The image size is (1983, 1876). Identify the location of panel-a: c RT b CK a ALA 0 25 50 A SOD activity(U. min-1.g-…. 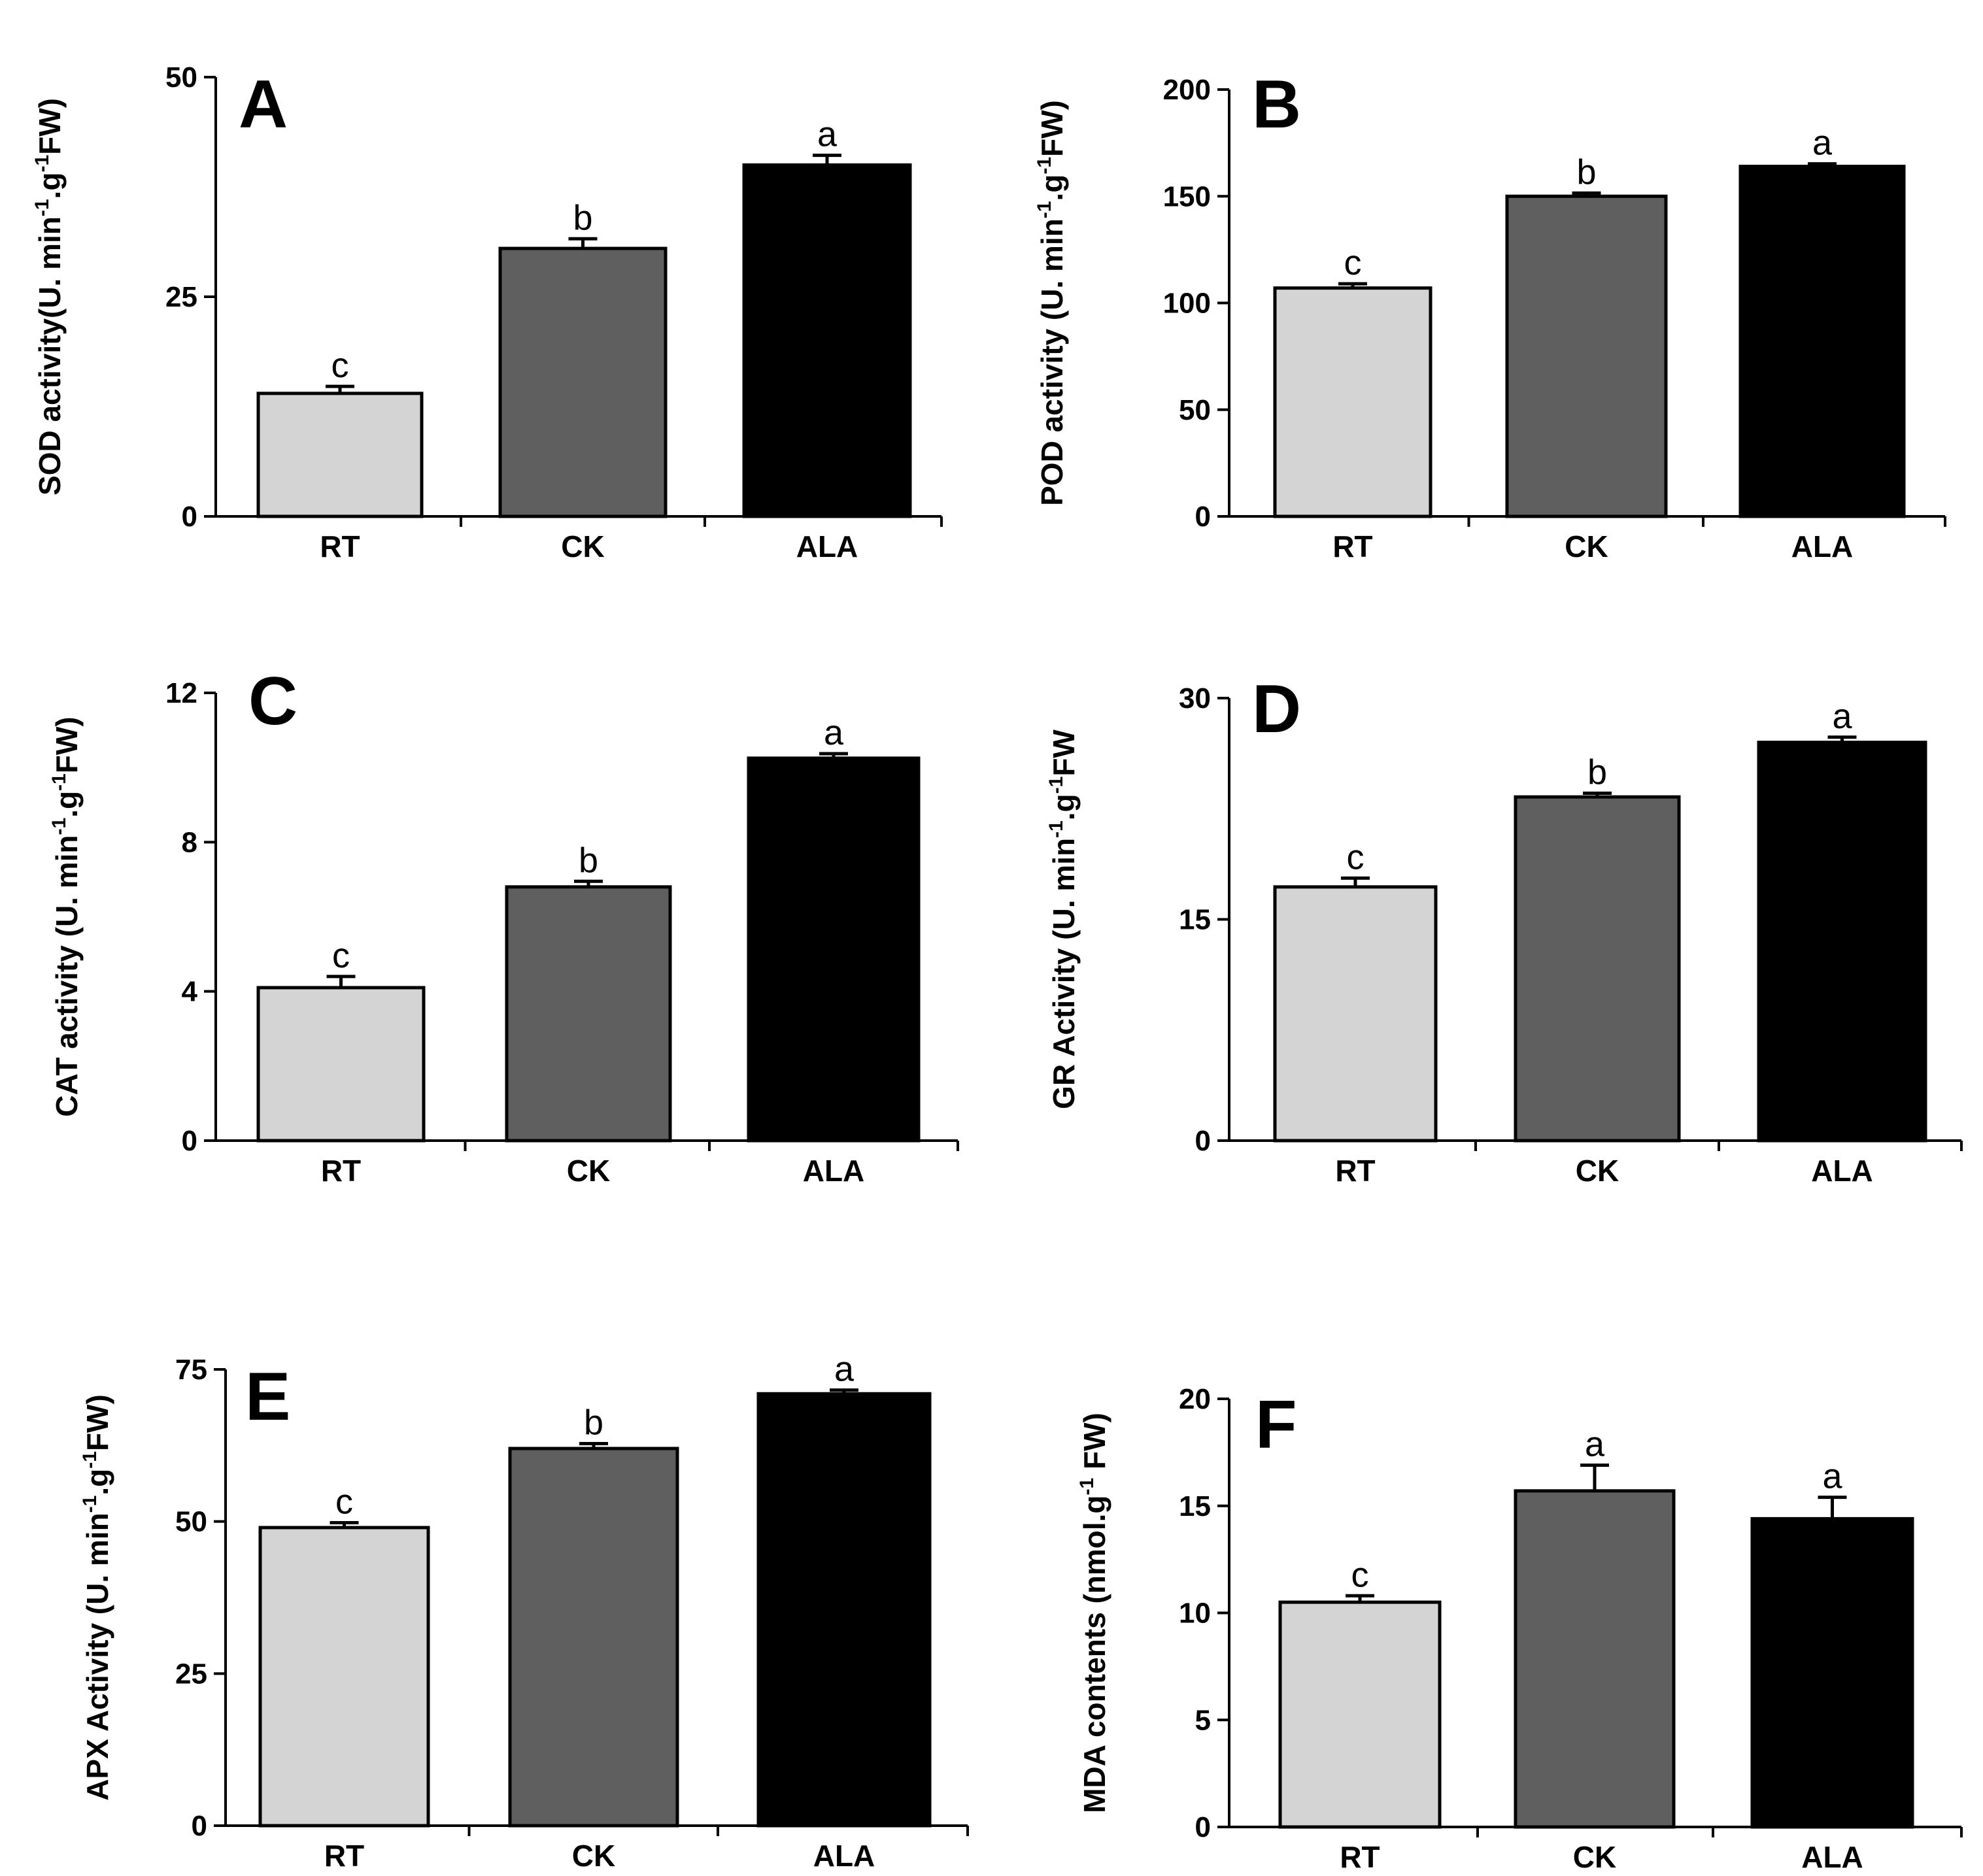
(487, 312).